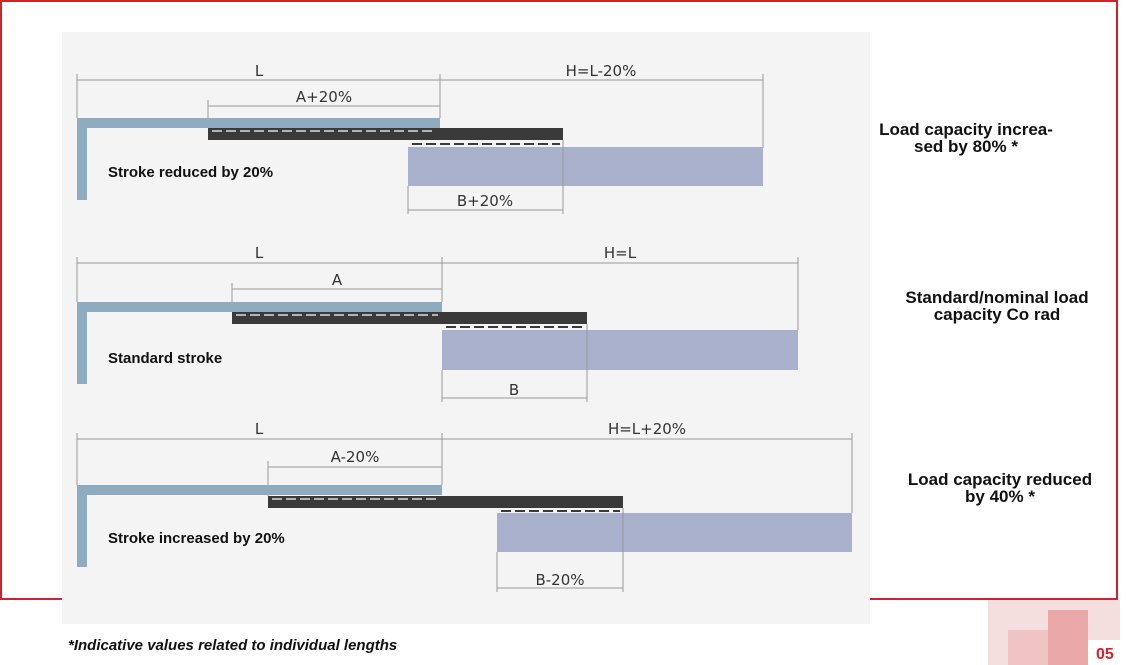 This screenshot has height=665, width=1126. What do you see at coordinates (191, 172) in the screenshot?
I see `row-1-stroke-label: Stroke reduced by 20%` at bounding box center [191, 172].